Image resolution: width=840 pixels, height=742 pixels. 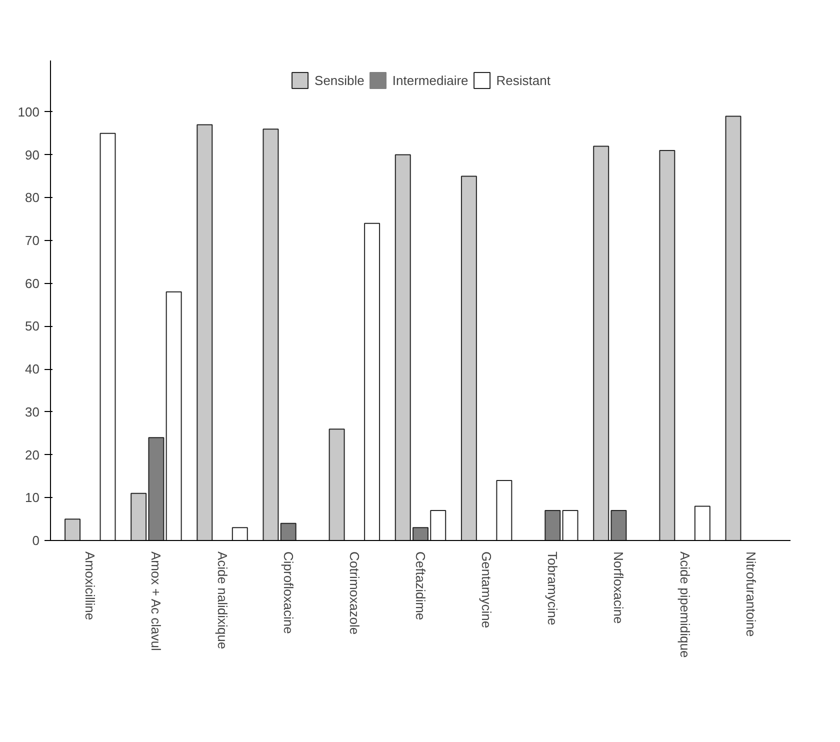 What do you see at coordinates (32, 498) in the screenshot?
I see `y-tick-label: 10` at bounding box center [32, 498].